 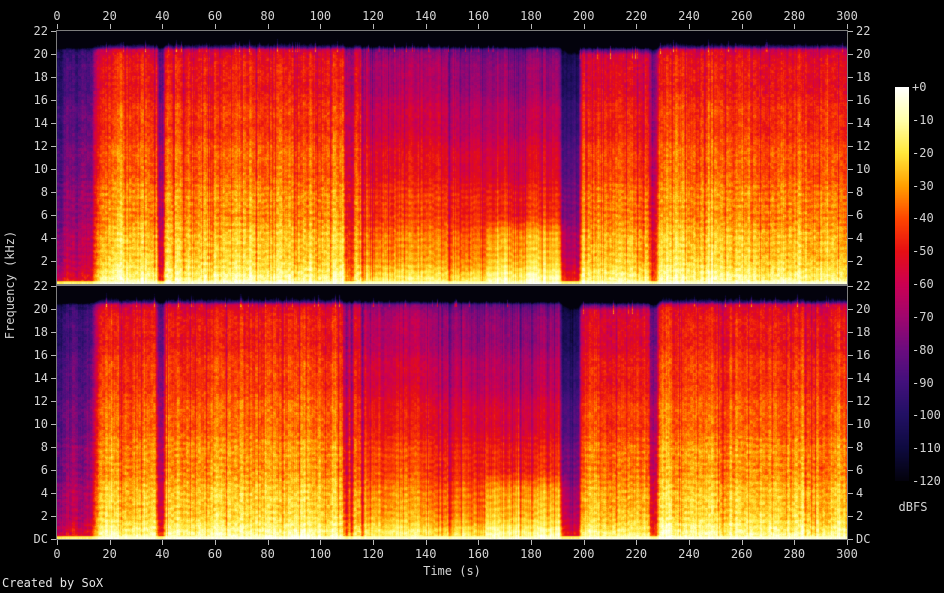 What do you see at coordinates (320, 16) in the screenshot?
I see `time-tick-label-top: 100` at bounding box center [320, 16].